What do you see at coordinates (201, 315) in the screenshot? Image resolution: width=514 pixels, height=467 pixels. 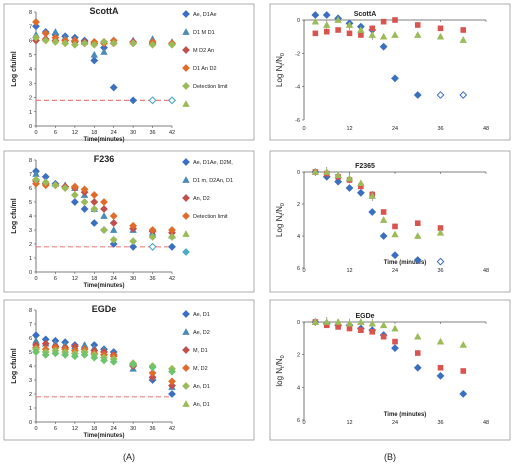 I see `legend-label: Ae, D1` at bounding box center [201, 315].